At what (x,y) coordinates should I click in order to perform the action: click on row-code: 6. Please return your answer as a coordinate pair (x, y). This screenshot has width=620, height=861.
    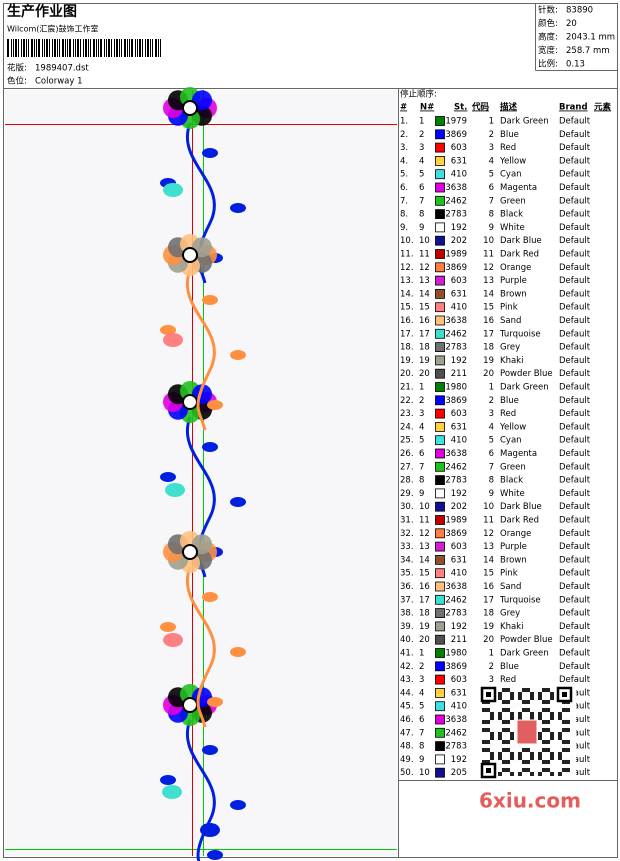
    Looking at the image, I should click on (491, 188).